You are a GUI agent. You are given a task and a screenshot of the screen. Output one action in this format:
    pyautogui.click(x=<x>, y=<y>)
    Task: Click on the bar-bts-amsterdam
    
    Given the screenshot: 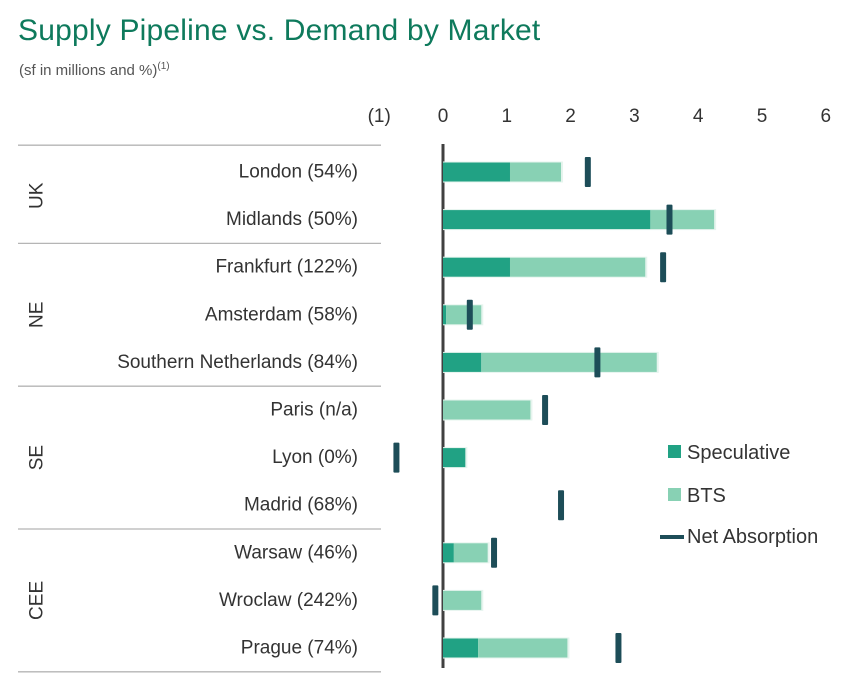 What is the action you would take?
    pyautogui.click(x=464, y=315)
    